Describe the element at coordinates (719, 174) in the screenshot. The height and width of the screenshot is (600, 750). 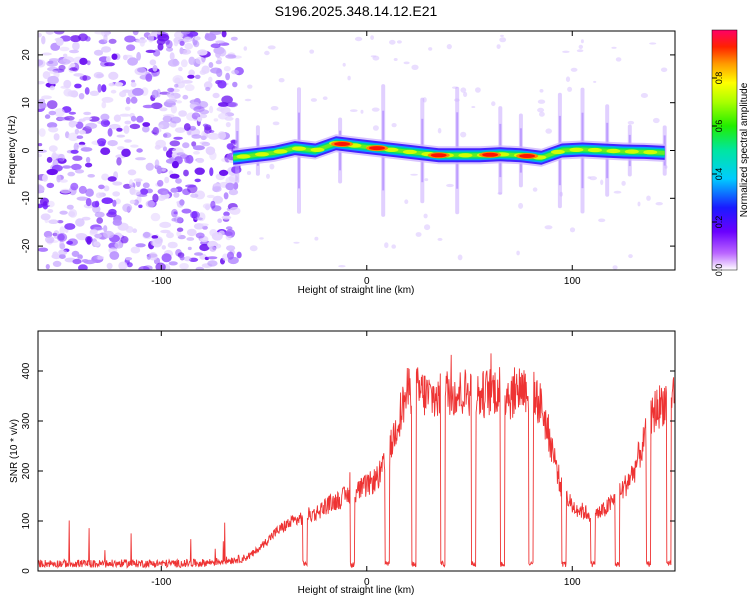
I see `colorbar-tick-label: 0.4` at that location.